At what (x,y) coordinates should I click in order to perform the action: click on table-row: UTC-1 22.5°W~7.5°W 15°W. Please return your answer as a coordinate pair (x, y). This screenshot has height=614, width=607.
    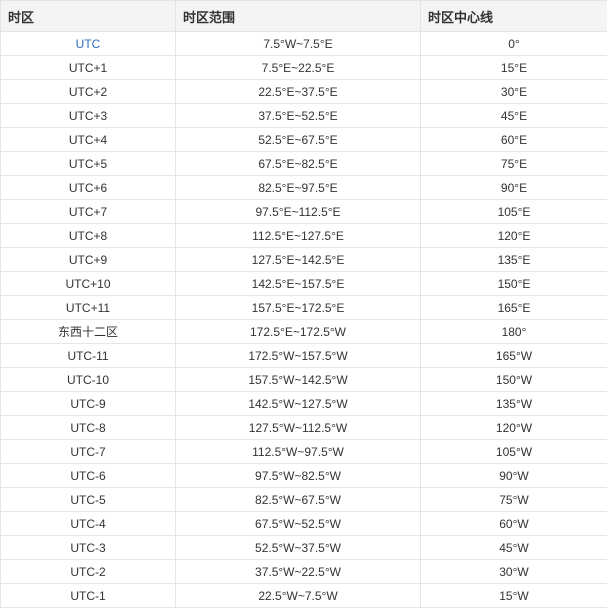
    Looking at the image, I should click on (303, 595).